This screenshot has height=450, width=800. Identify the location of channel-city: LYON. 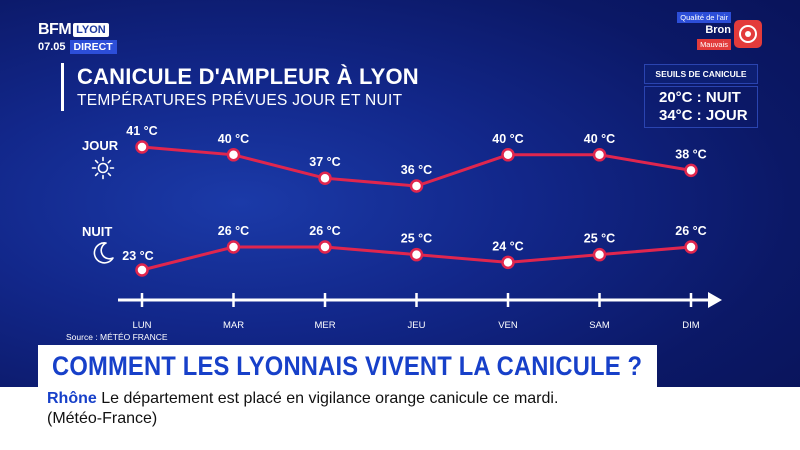
(91, 30).